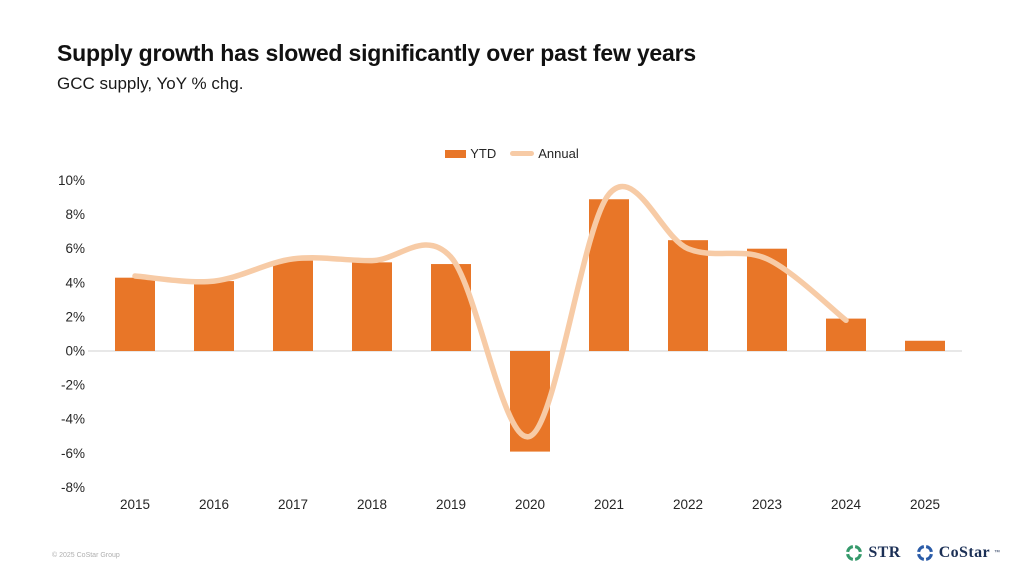 This screenshot has height=576, width=1024. I want to click on str-logo: STR, so click(872, 553).